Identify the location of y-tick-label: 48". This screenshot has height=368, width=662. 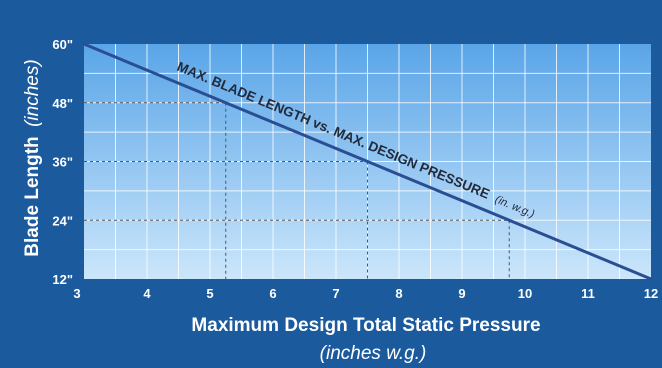
(62, 103).